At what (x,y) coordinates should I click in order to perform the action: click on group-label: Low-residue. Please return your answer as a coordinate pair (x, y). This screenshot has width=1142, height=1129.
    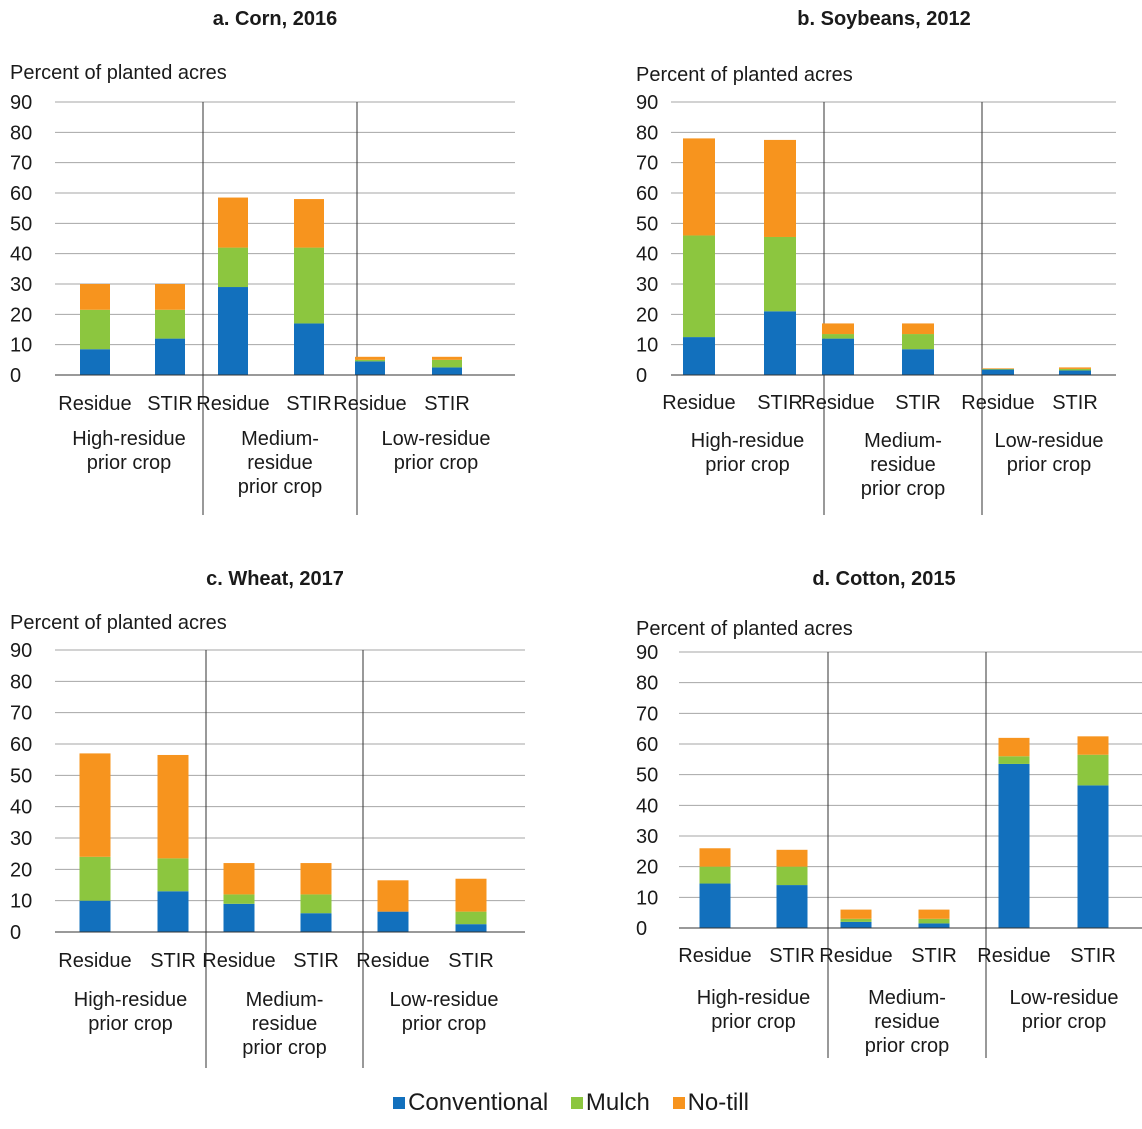
    Looking at the image, I should click on (444, 1000).